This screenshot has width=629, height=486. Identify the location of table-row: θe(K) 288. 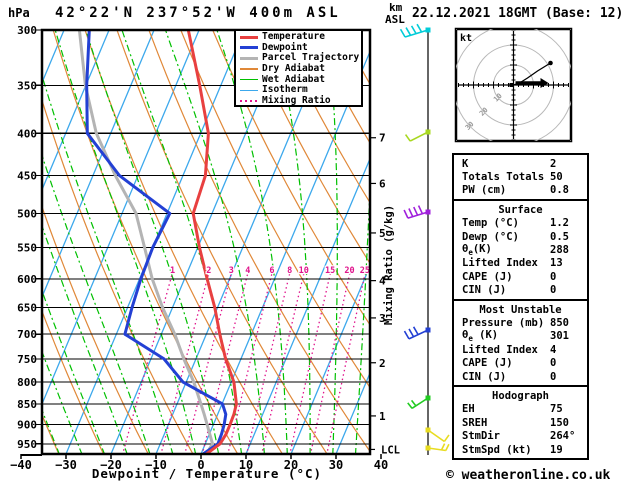
(520, 250).